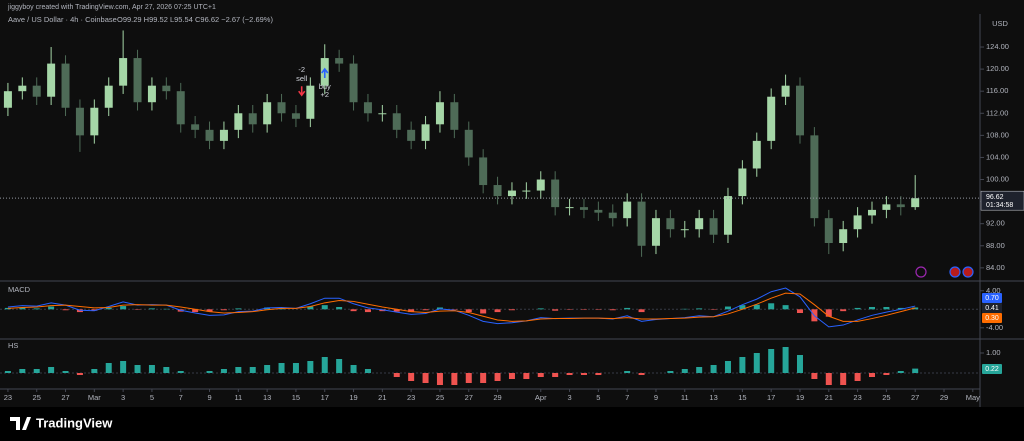  Describe the element at coordinates (569, 397) in the screenshot. I see `x-tick-label: 3` at that location.